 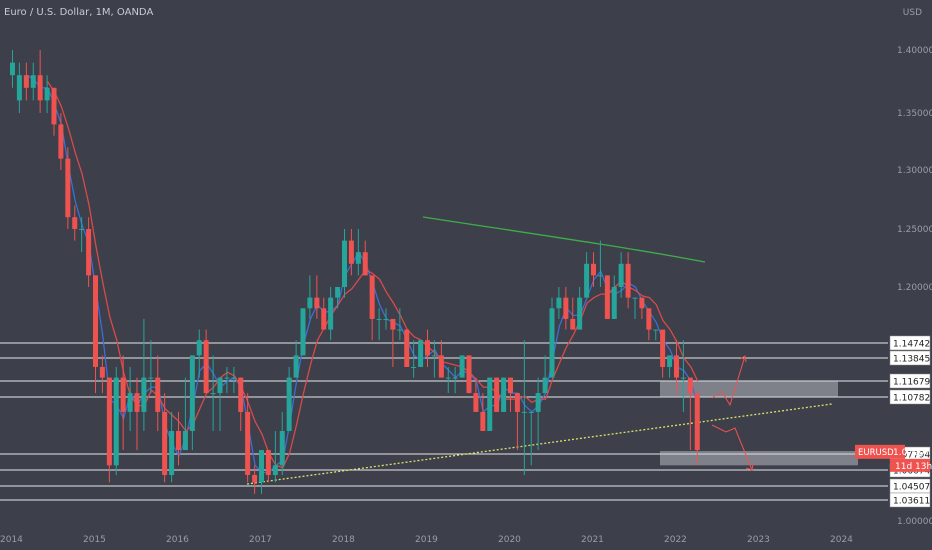 I want to click on highlight-zones, so click(x=759, y=423).